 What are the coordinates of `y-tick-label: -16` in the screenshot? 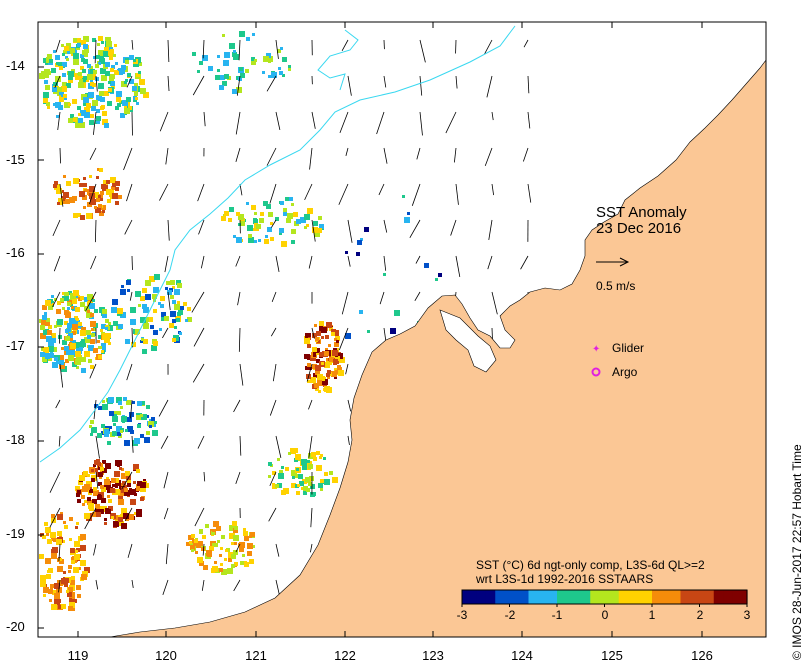 It's located at (15, 252).